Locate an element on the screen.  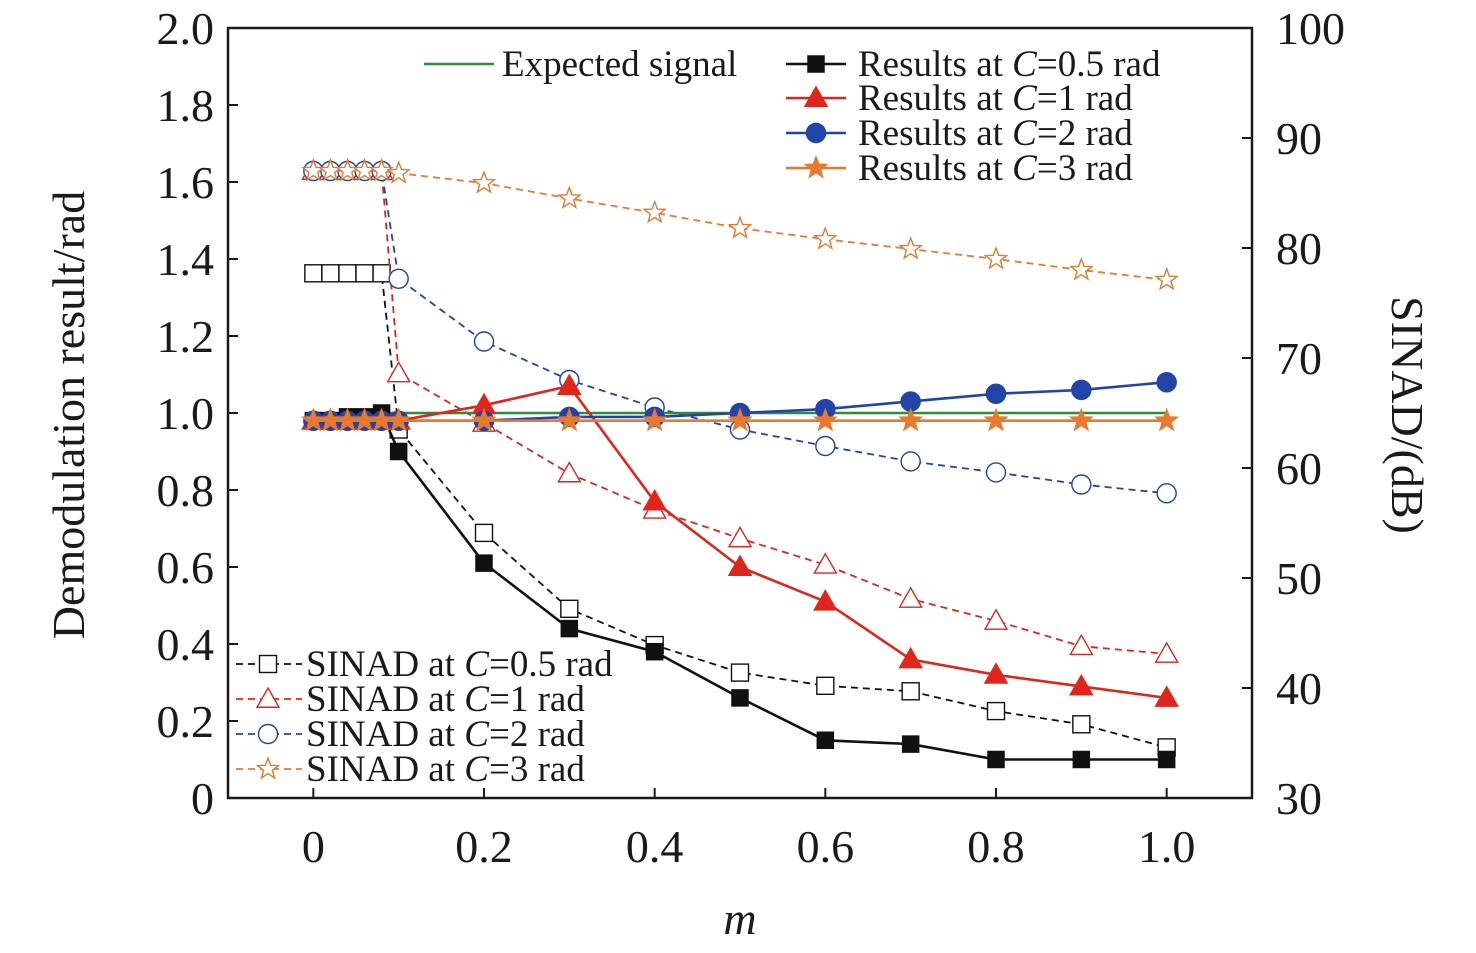
y-right-tick-label: 70 is located at coordinates (1299, 358).